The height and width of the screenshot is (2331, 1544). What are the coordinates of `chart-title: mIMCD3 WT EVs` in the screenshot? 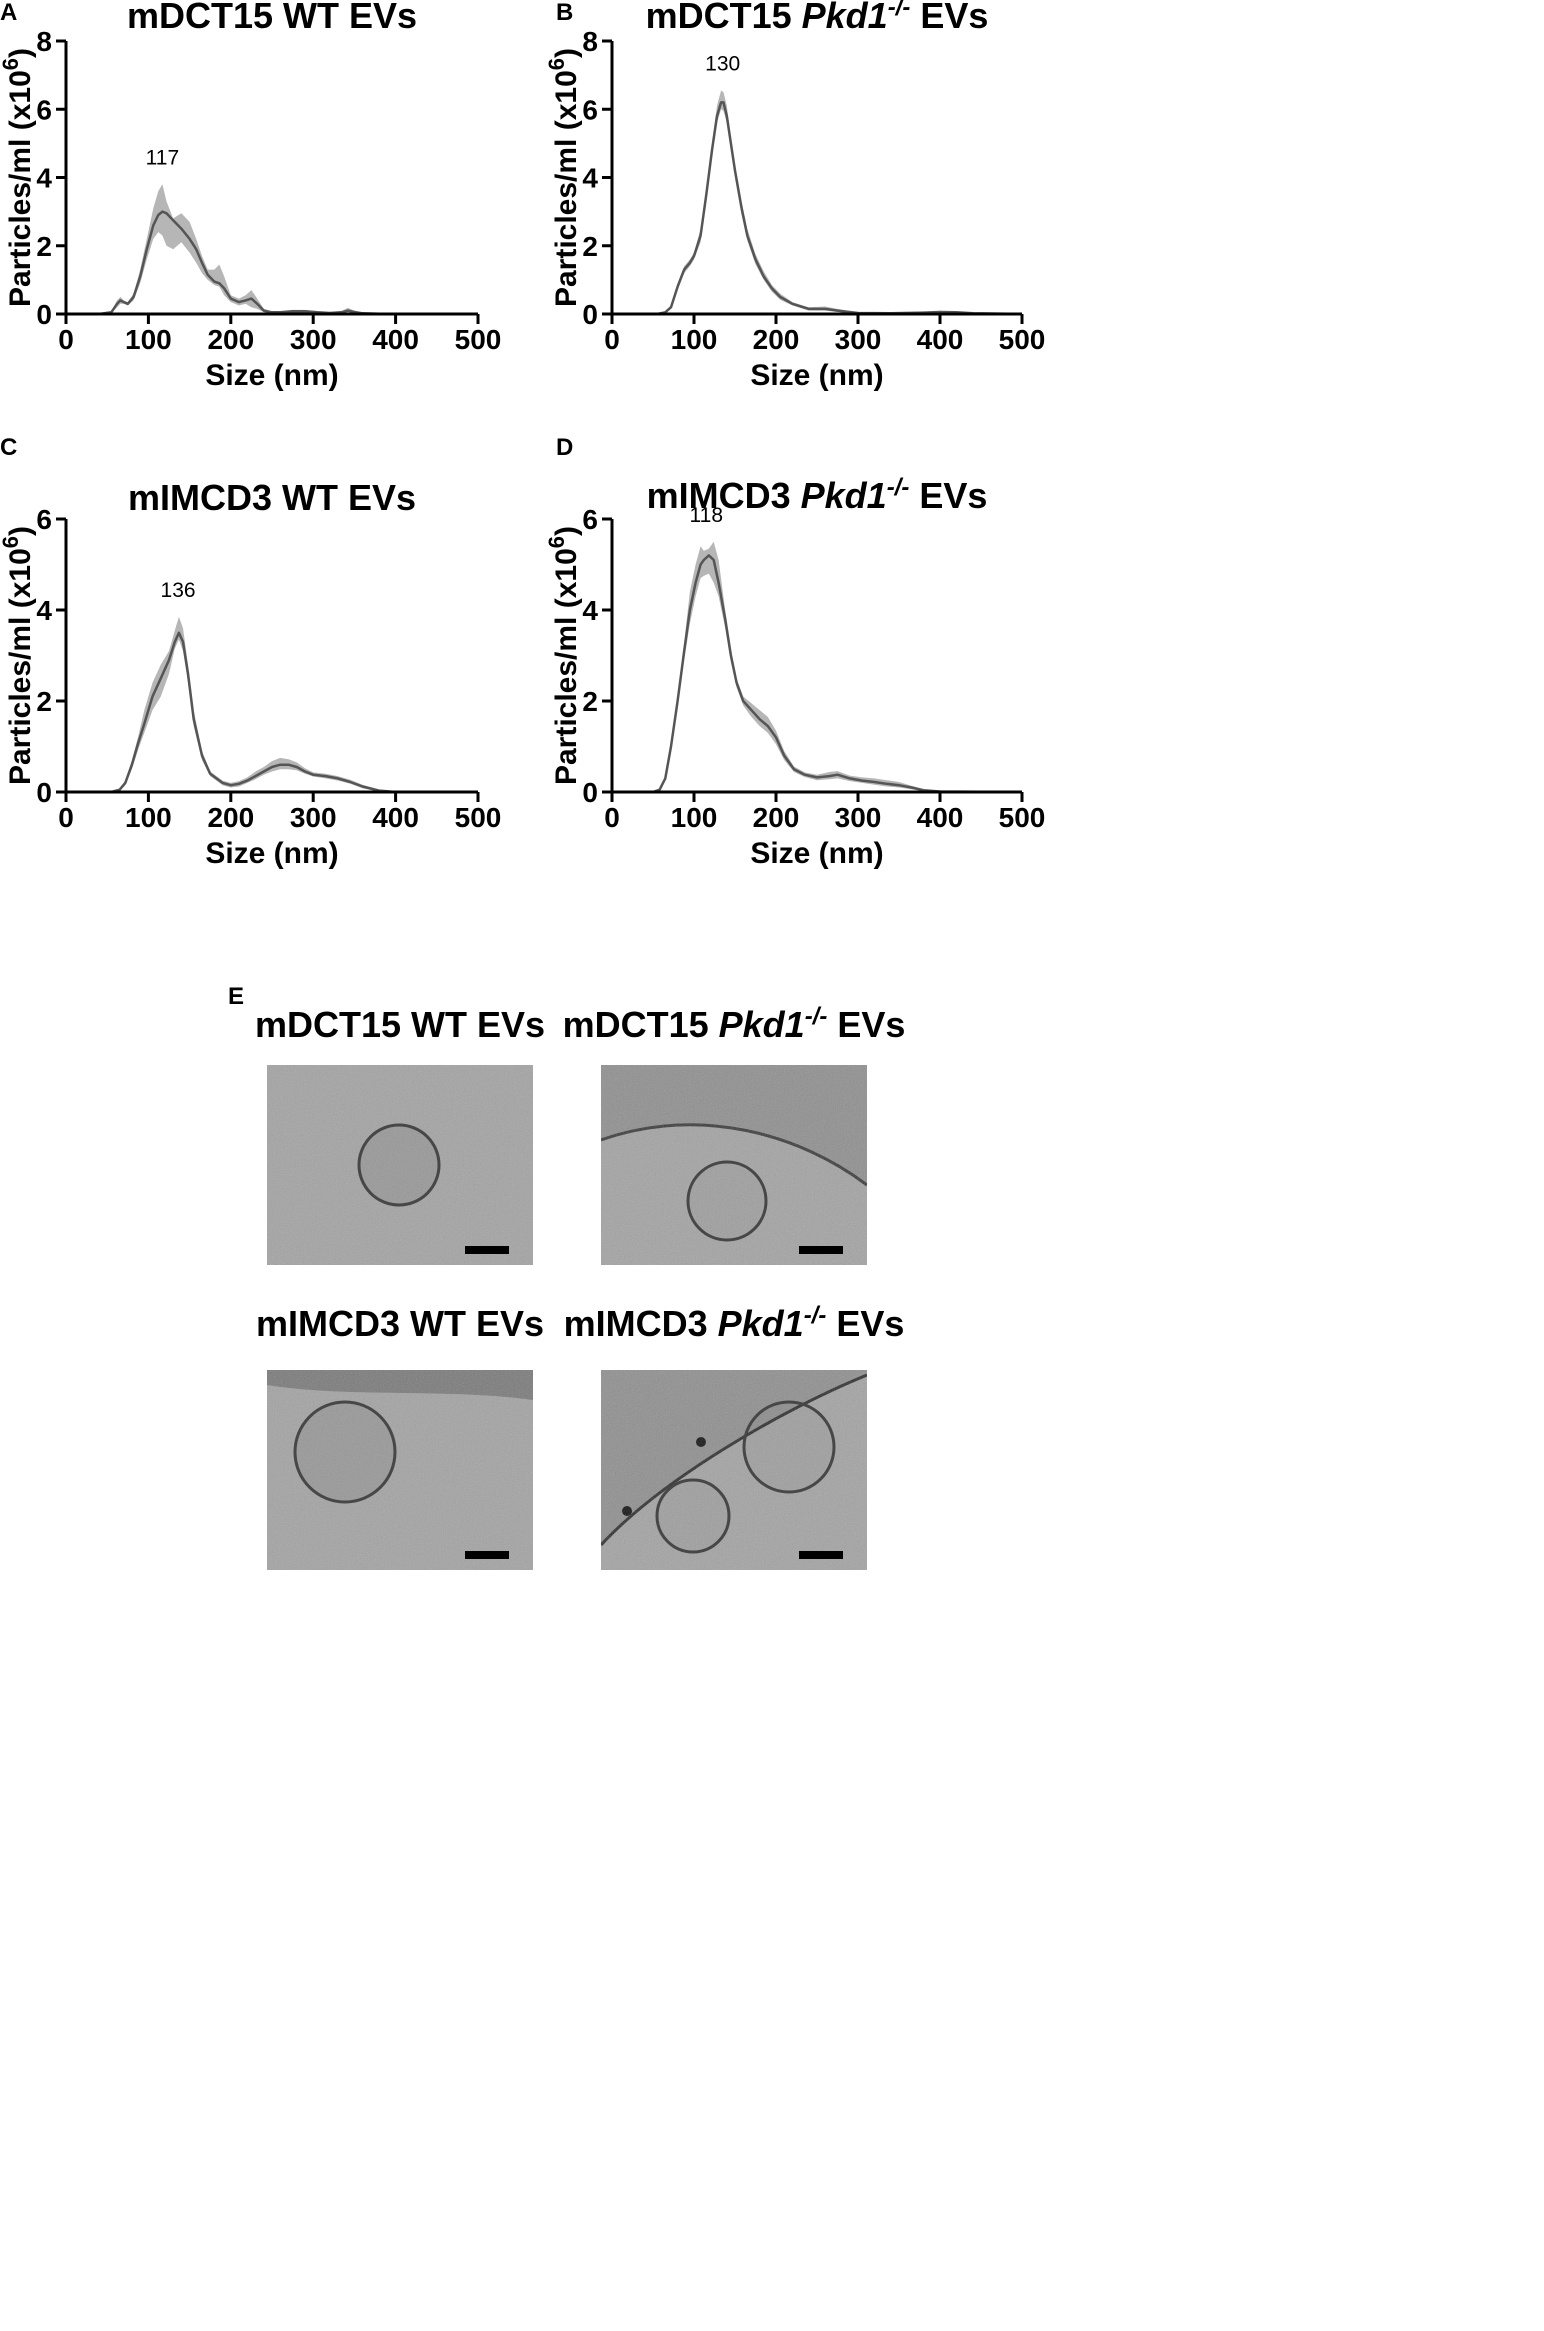 It's located at (272, 497).